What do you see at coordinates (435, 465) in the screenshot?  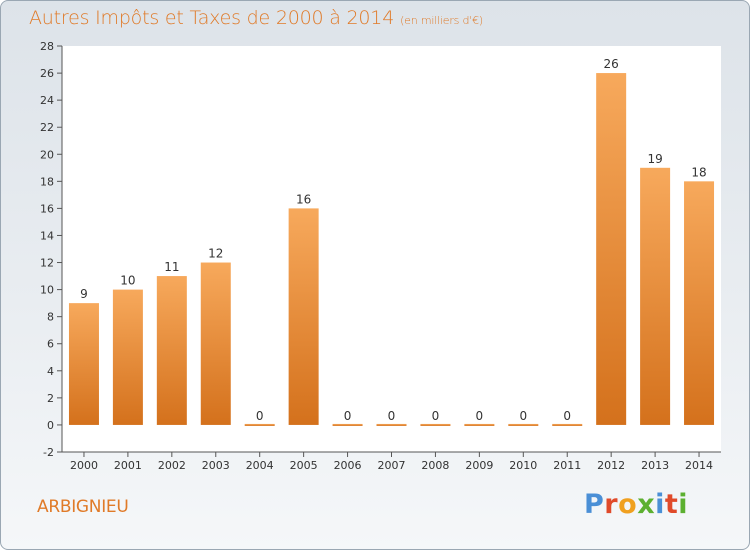 I see `x-tick-label: 2008` at bounding box center [435, 465].